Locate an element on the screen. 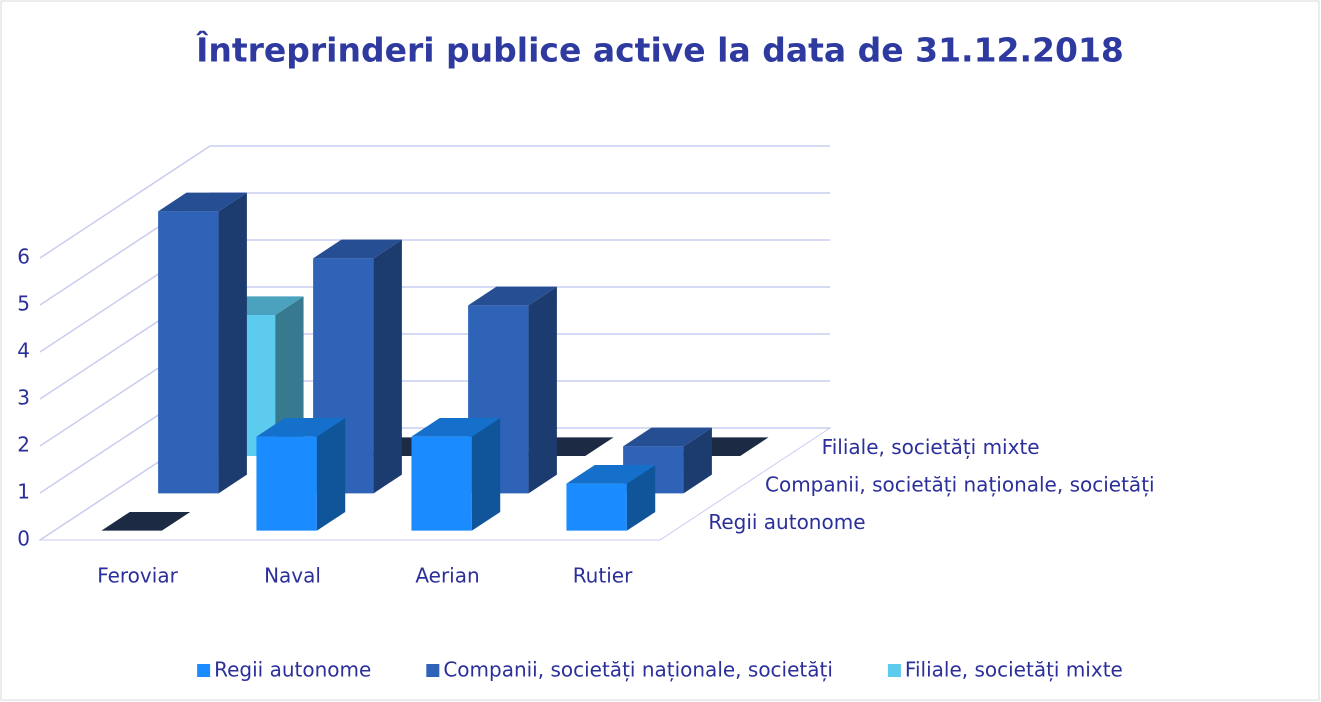 The image size is (1321, 702). x-tick-label: Feroviar is located at coordinates (137, 576).